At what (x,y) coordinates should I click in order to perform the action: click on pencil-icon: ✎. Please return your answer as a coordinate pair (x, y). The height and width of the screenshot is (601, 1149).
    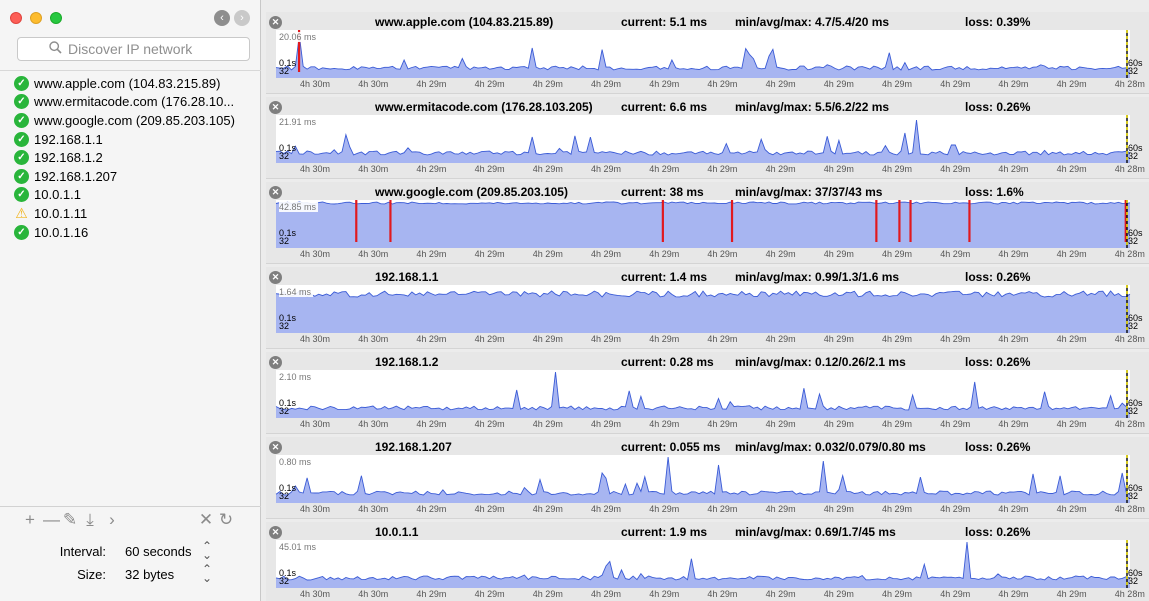
    Looking at the image, I should click on (70, 519).